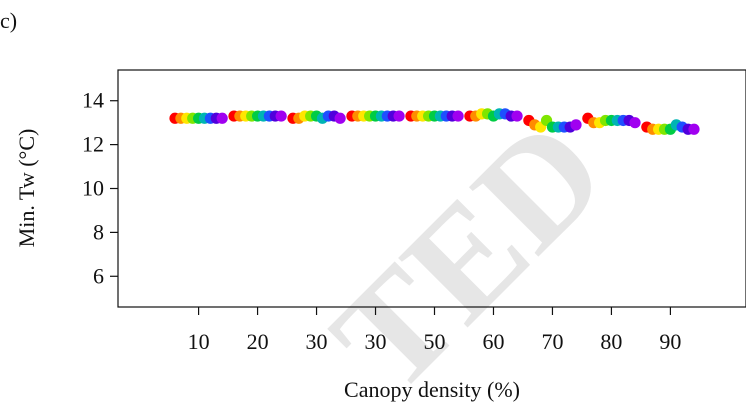 The image size is (746, 411). Describe the element at coordinates (435, 341) in the screenshot. I see `x-tick-label: 50` at that location.